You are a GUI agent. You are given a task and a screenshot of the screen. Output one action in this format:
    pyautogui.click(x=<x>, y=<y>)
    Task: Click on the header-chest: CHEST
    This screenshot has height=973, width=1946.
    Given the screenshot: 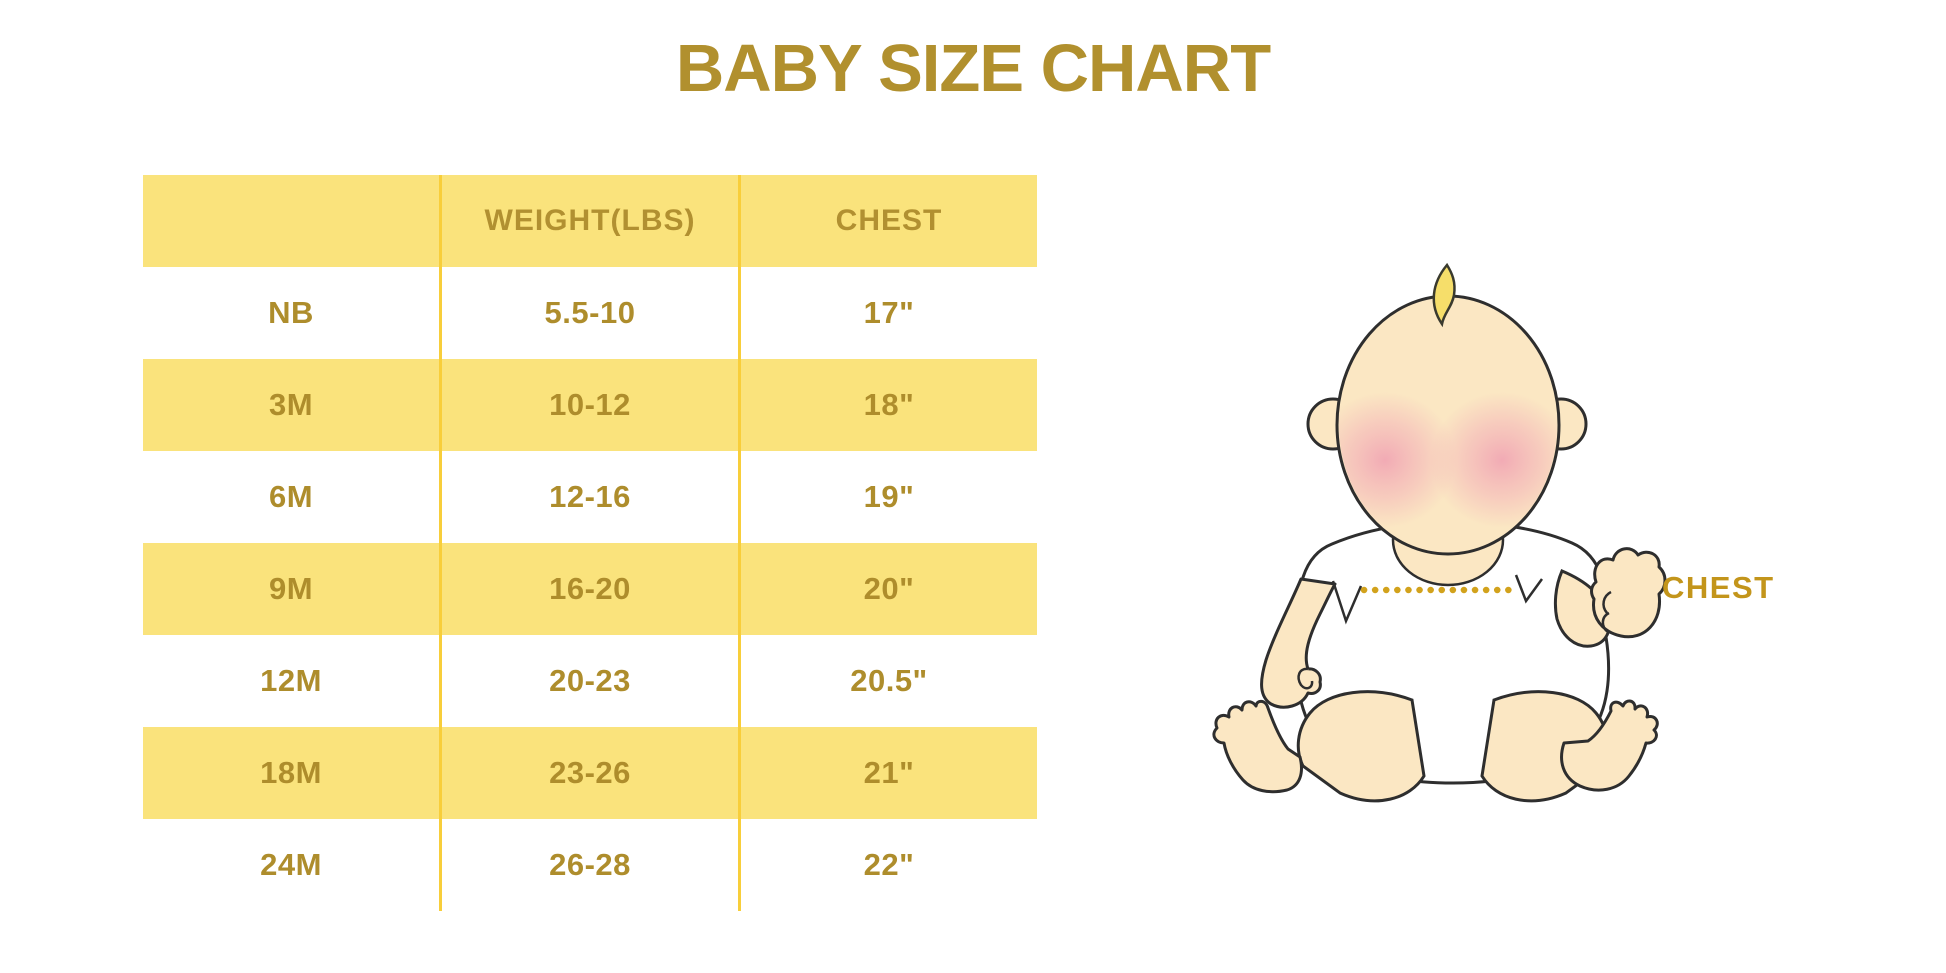 What is the action you would take?
    pyautogui.click(x=887, y=221)
    